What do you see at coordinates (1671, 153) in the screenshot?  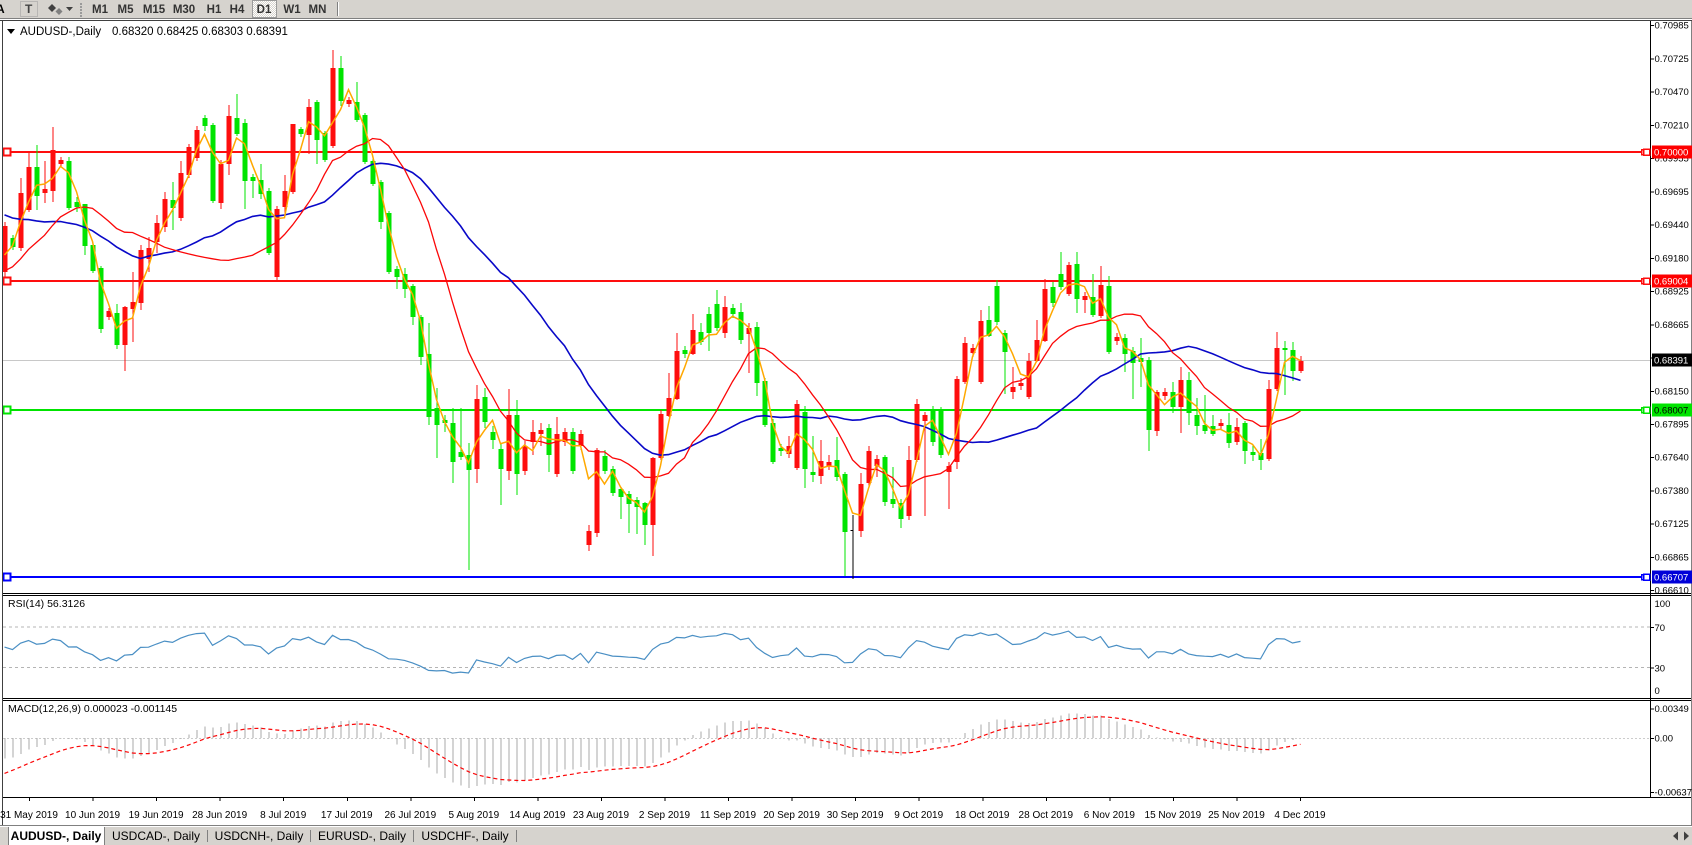 I see `svg-text: 0.70000` at bounding box center [1671, 153].